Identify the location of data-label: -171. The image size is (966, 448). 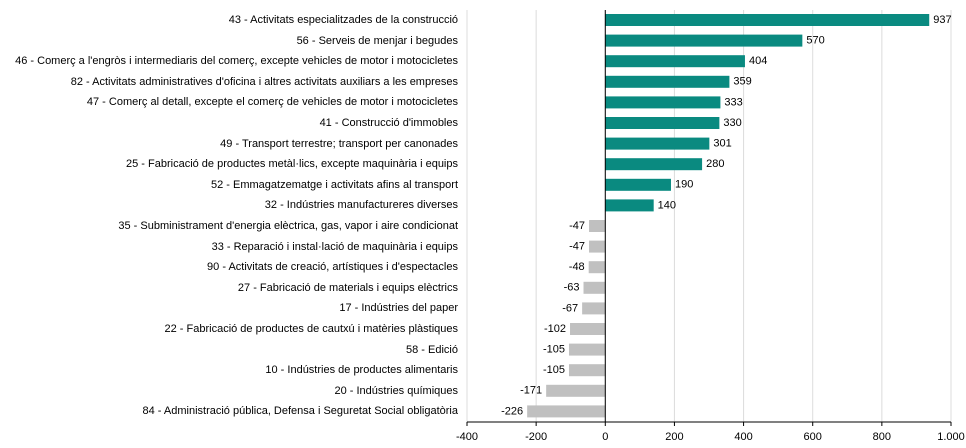
(531, 391).